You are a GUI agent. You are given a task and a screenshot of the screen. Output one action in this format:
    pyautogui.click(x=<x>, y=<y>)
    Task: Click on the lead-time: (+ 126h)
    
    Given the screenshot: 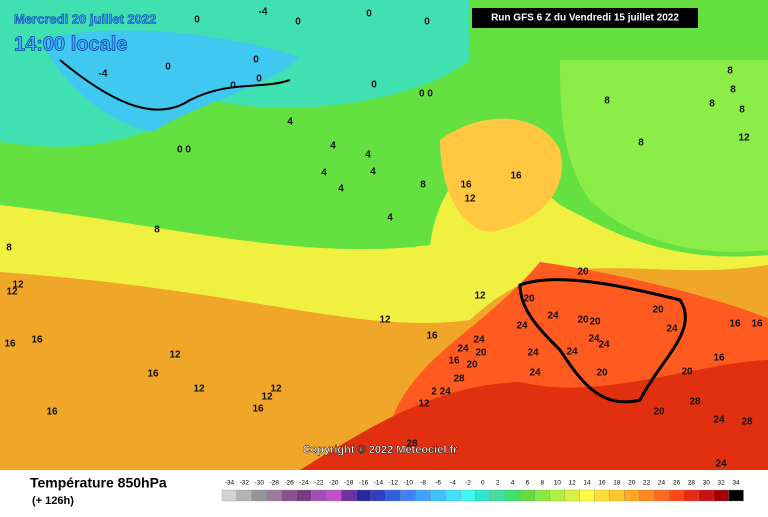 What is the action you would take?
    pyautogui.click(x=53, y=501)
    